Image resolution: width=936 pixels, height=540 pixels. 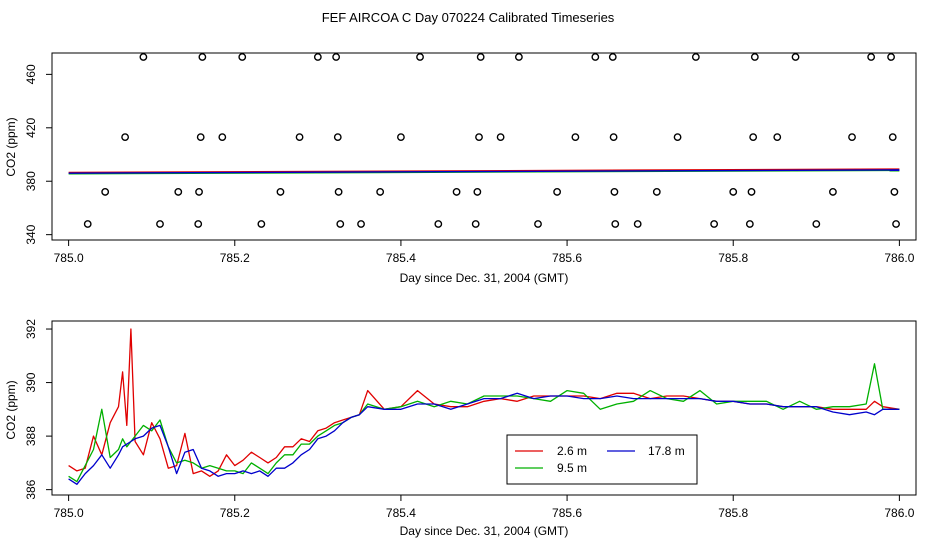 I want to click on bottom-panel-ylabel: CO2 (ppm), so click(x=11, y=409).